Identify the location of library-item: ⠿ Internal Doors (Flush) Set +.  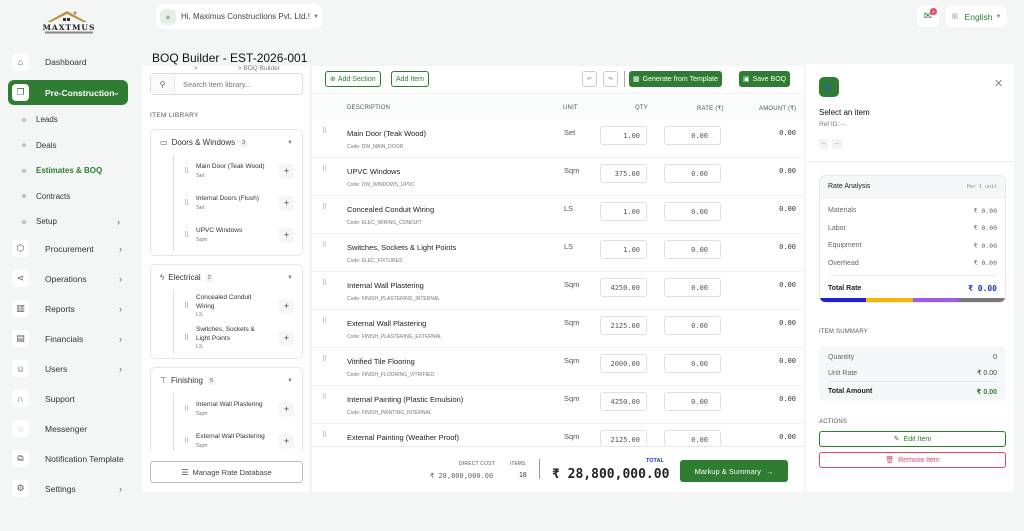
(243, 203).